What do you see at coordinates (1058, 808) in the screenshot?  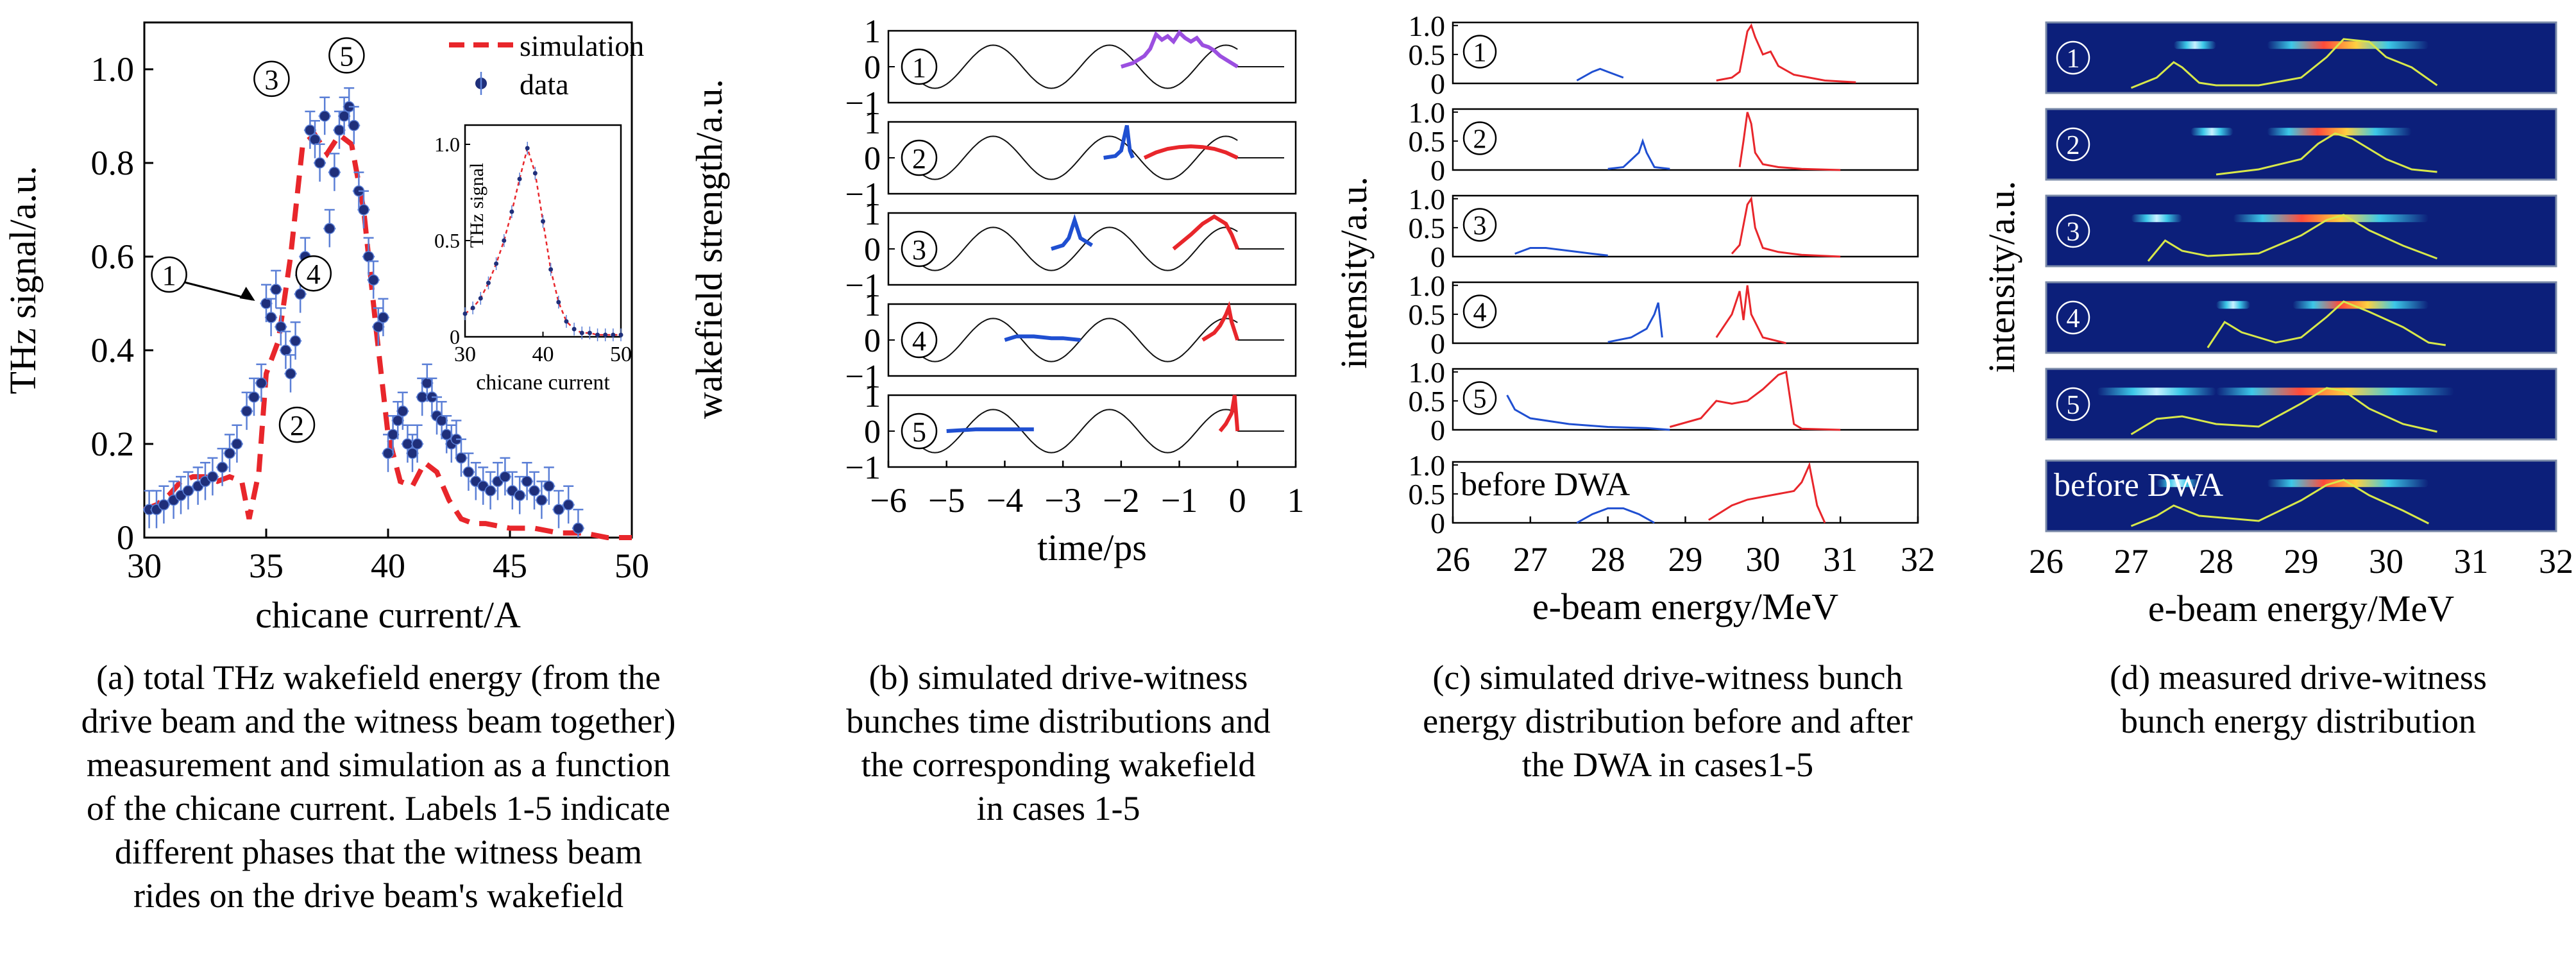 I see `caption-b-line: in cases 1-5` at bounding box center [1058, 808].